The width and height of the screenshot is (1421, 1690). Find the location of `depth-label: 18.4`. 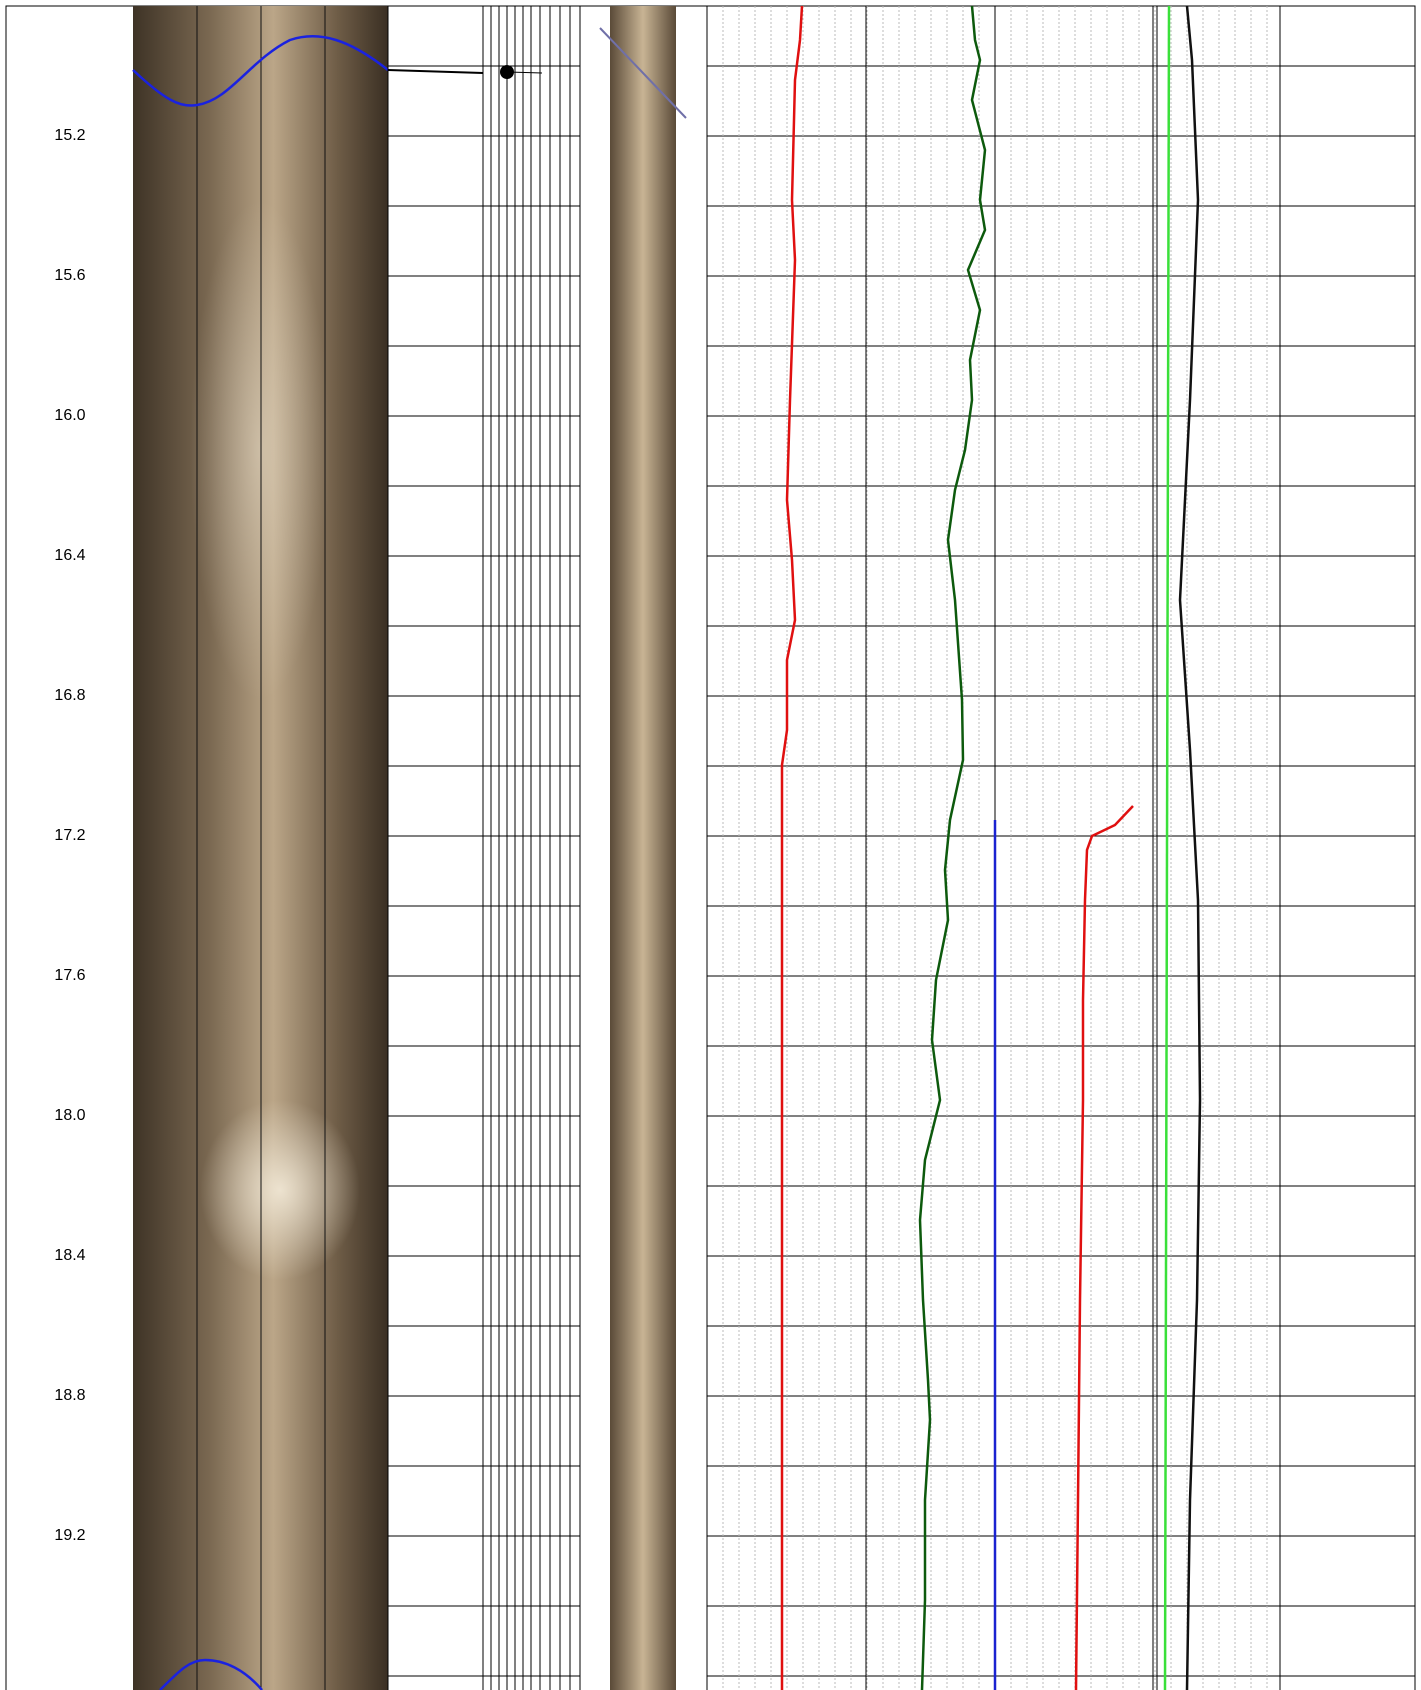

depth-label: 18.4 is located at coordinates (69, 1255).